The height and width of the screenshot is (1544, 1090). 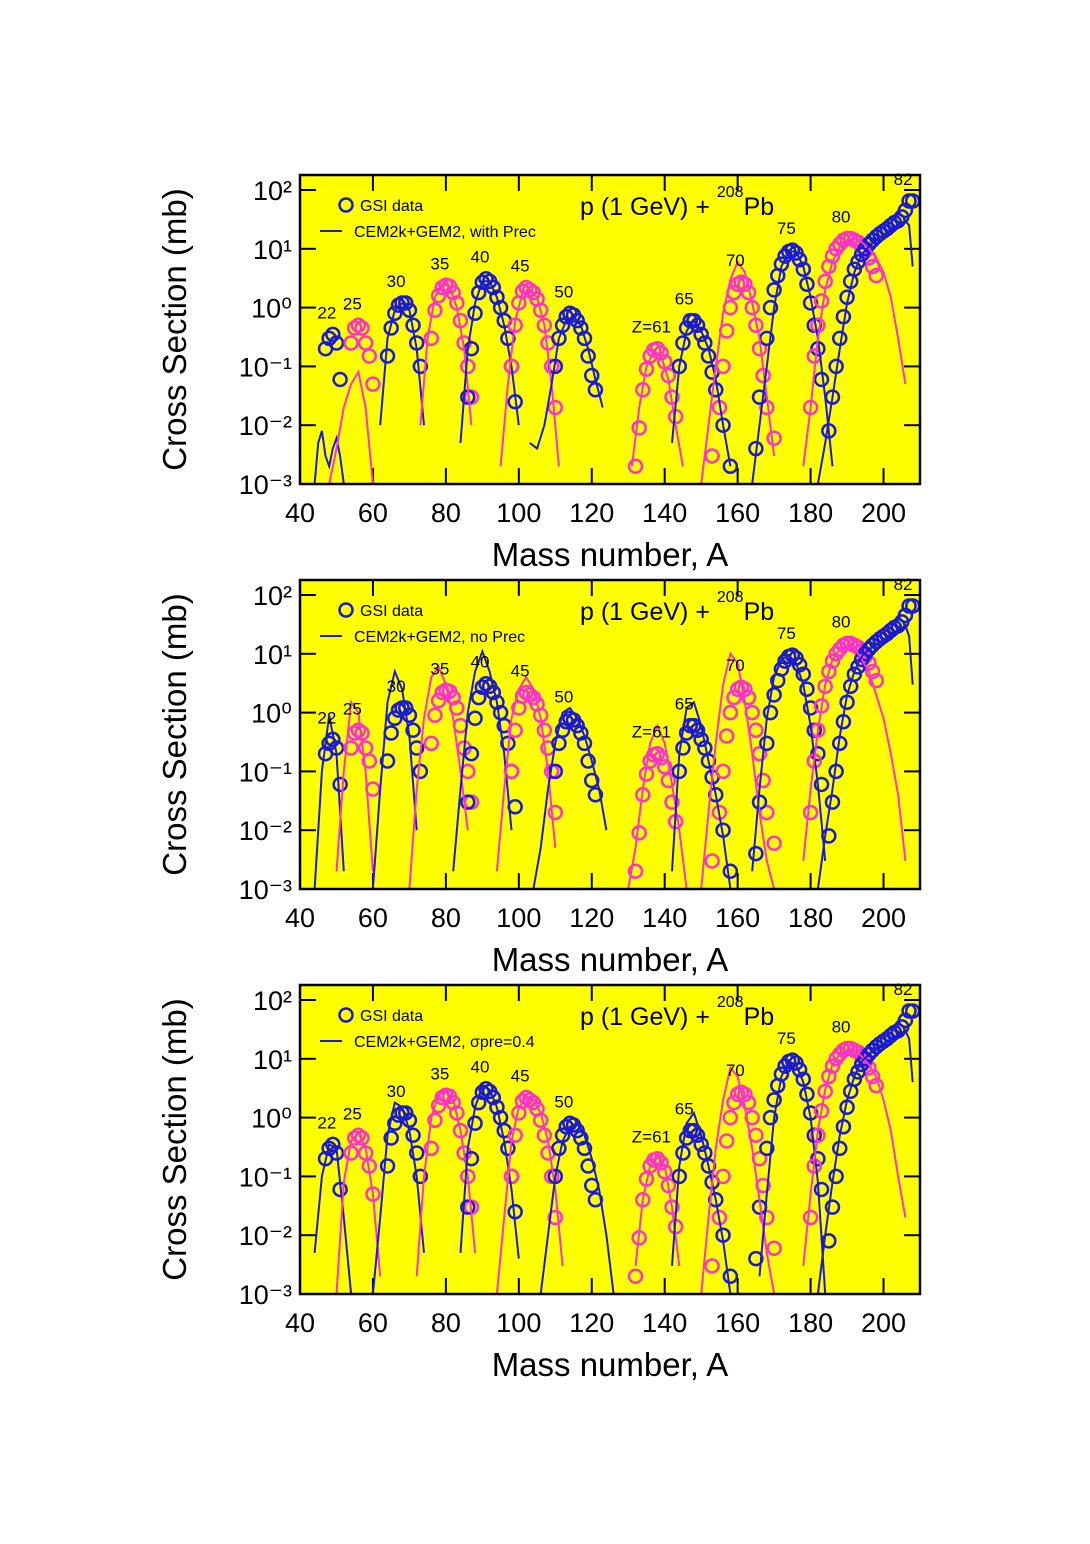 I want to click on plot-frame, so click(x=610, y=734).